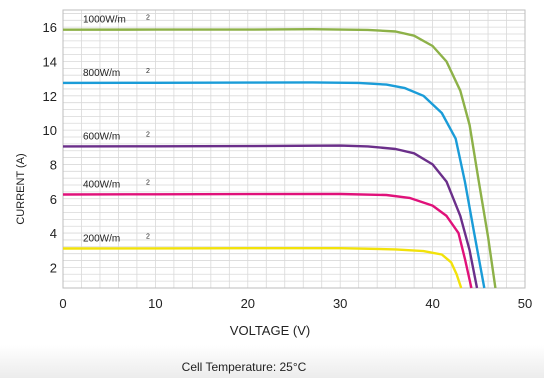 The width and height of the screenshot is (544, 378). Describe the element at coordinates (62, 303) in the screenshot. I see `x-tick-label: 0` at that location.